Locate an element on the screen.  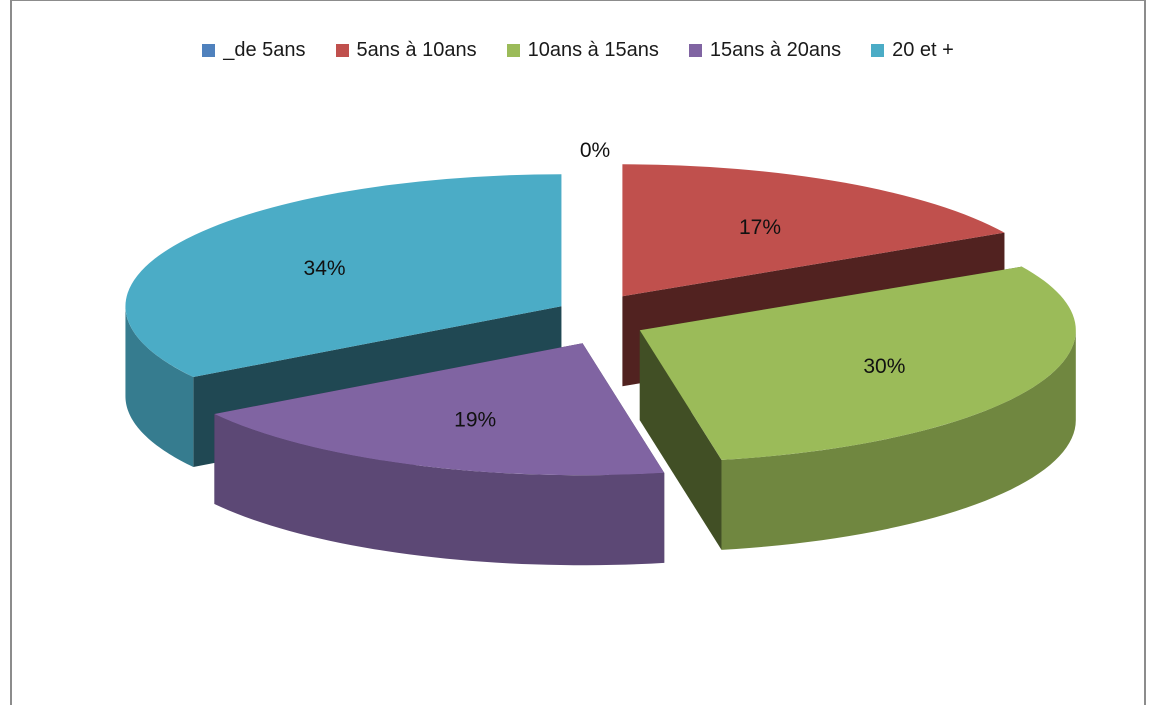
data-label-1: 17% is located at coordinates (760, 227).